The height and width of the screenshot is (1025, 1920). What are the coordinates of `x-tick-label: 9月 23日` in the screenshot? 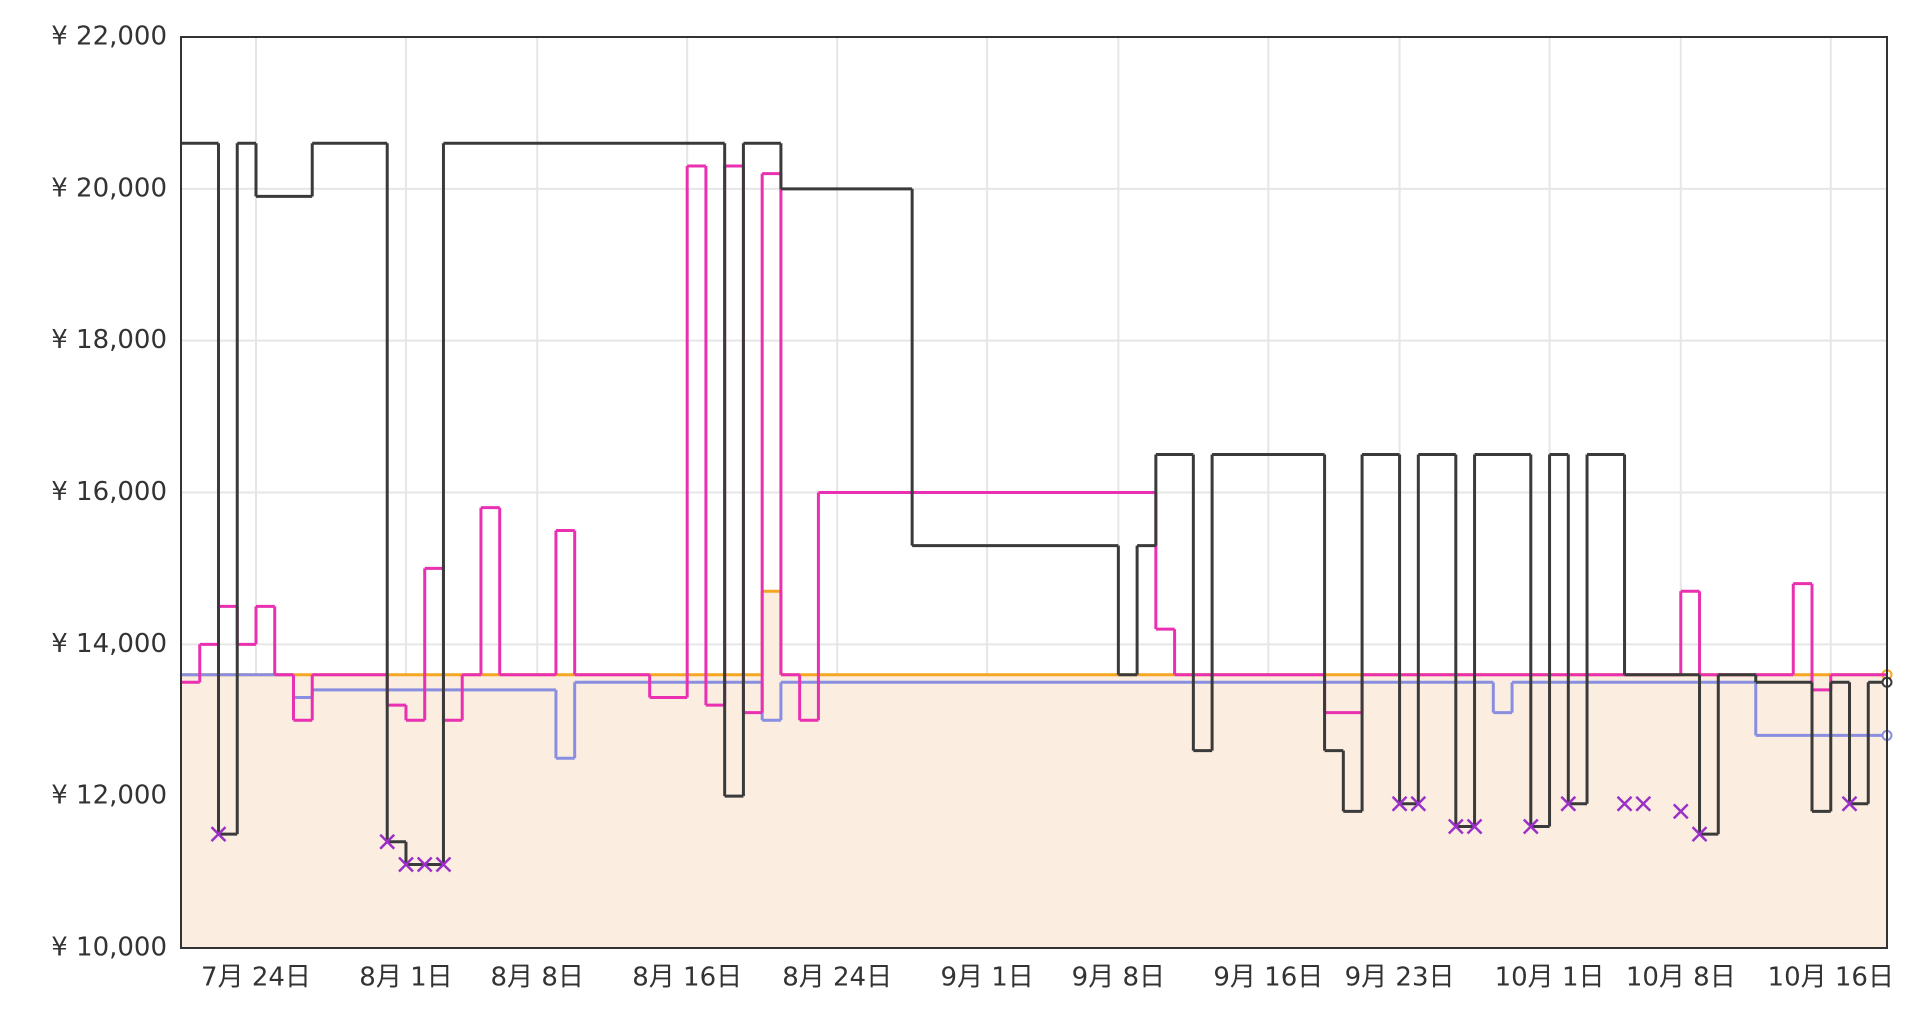 It's located at (1400, 978).